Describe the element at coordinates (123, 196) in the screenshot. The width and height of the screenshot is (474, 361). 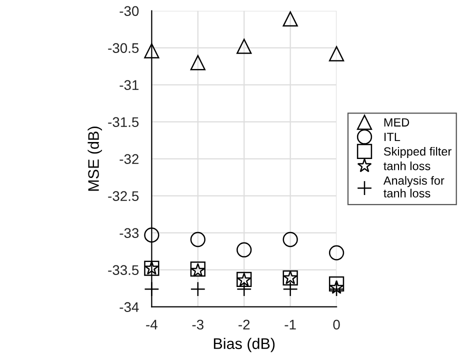
I see `y-tick-label: -32.5` at that location.